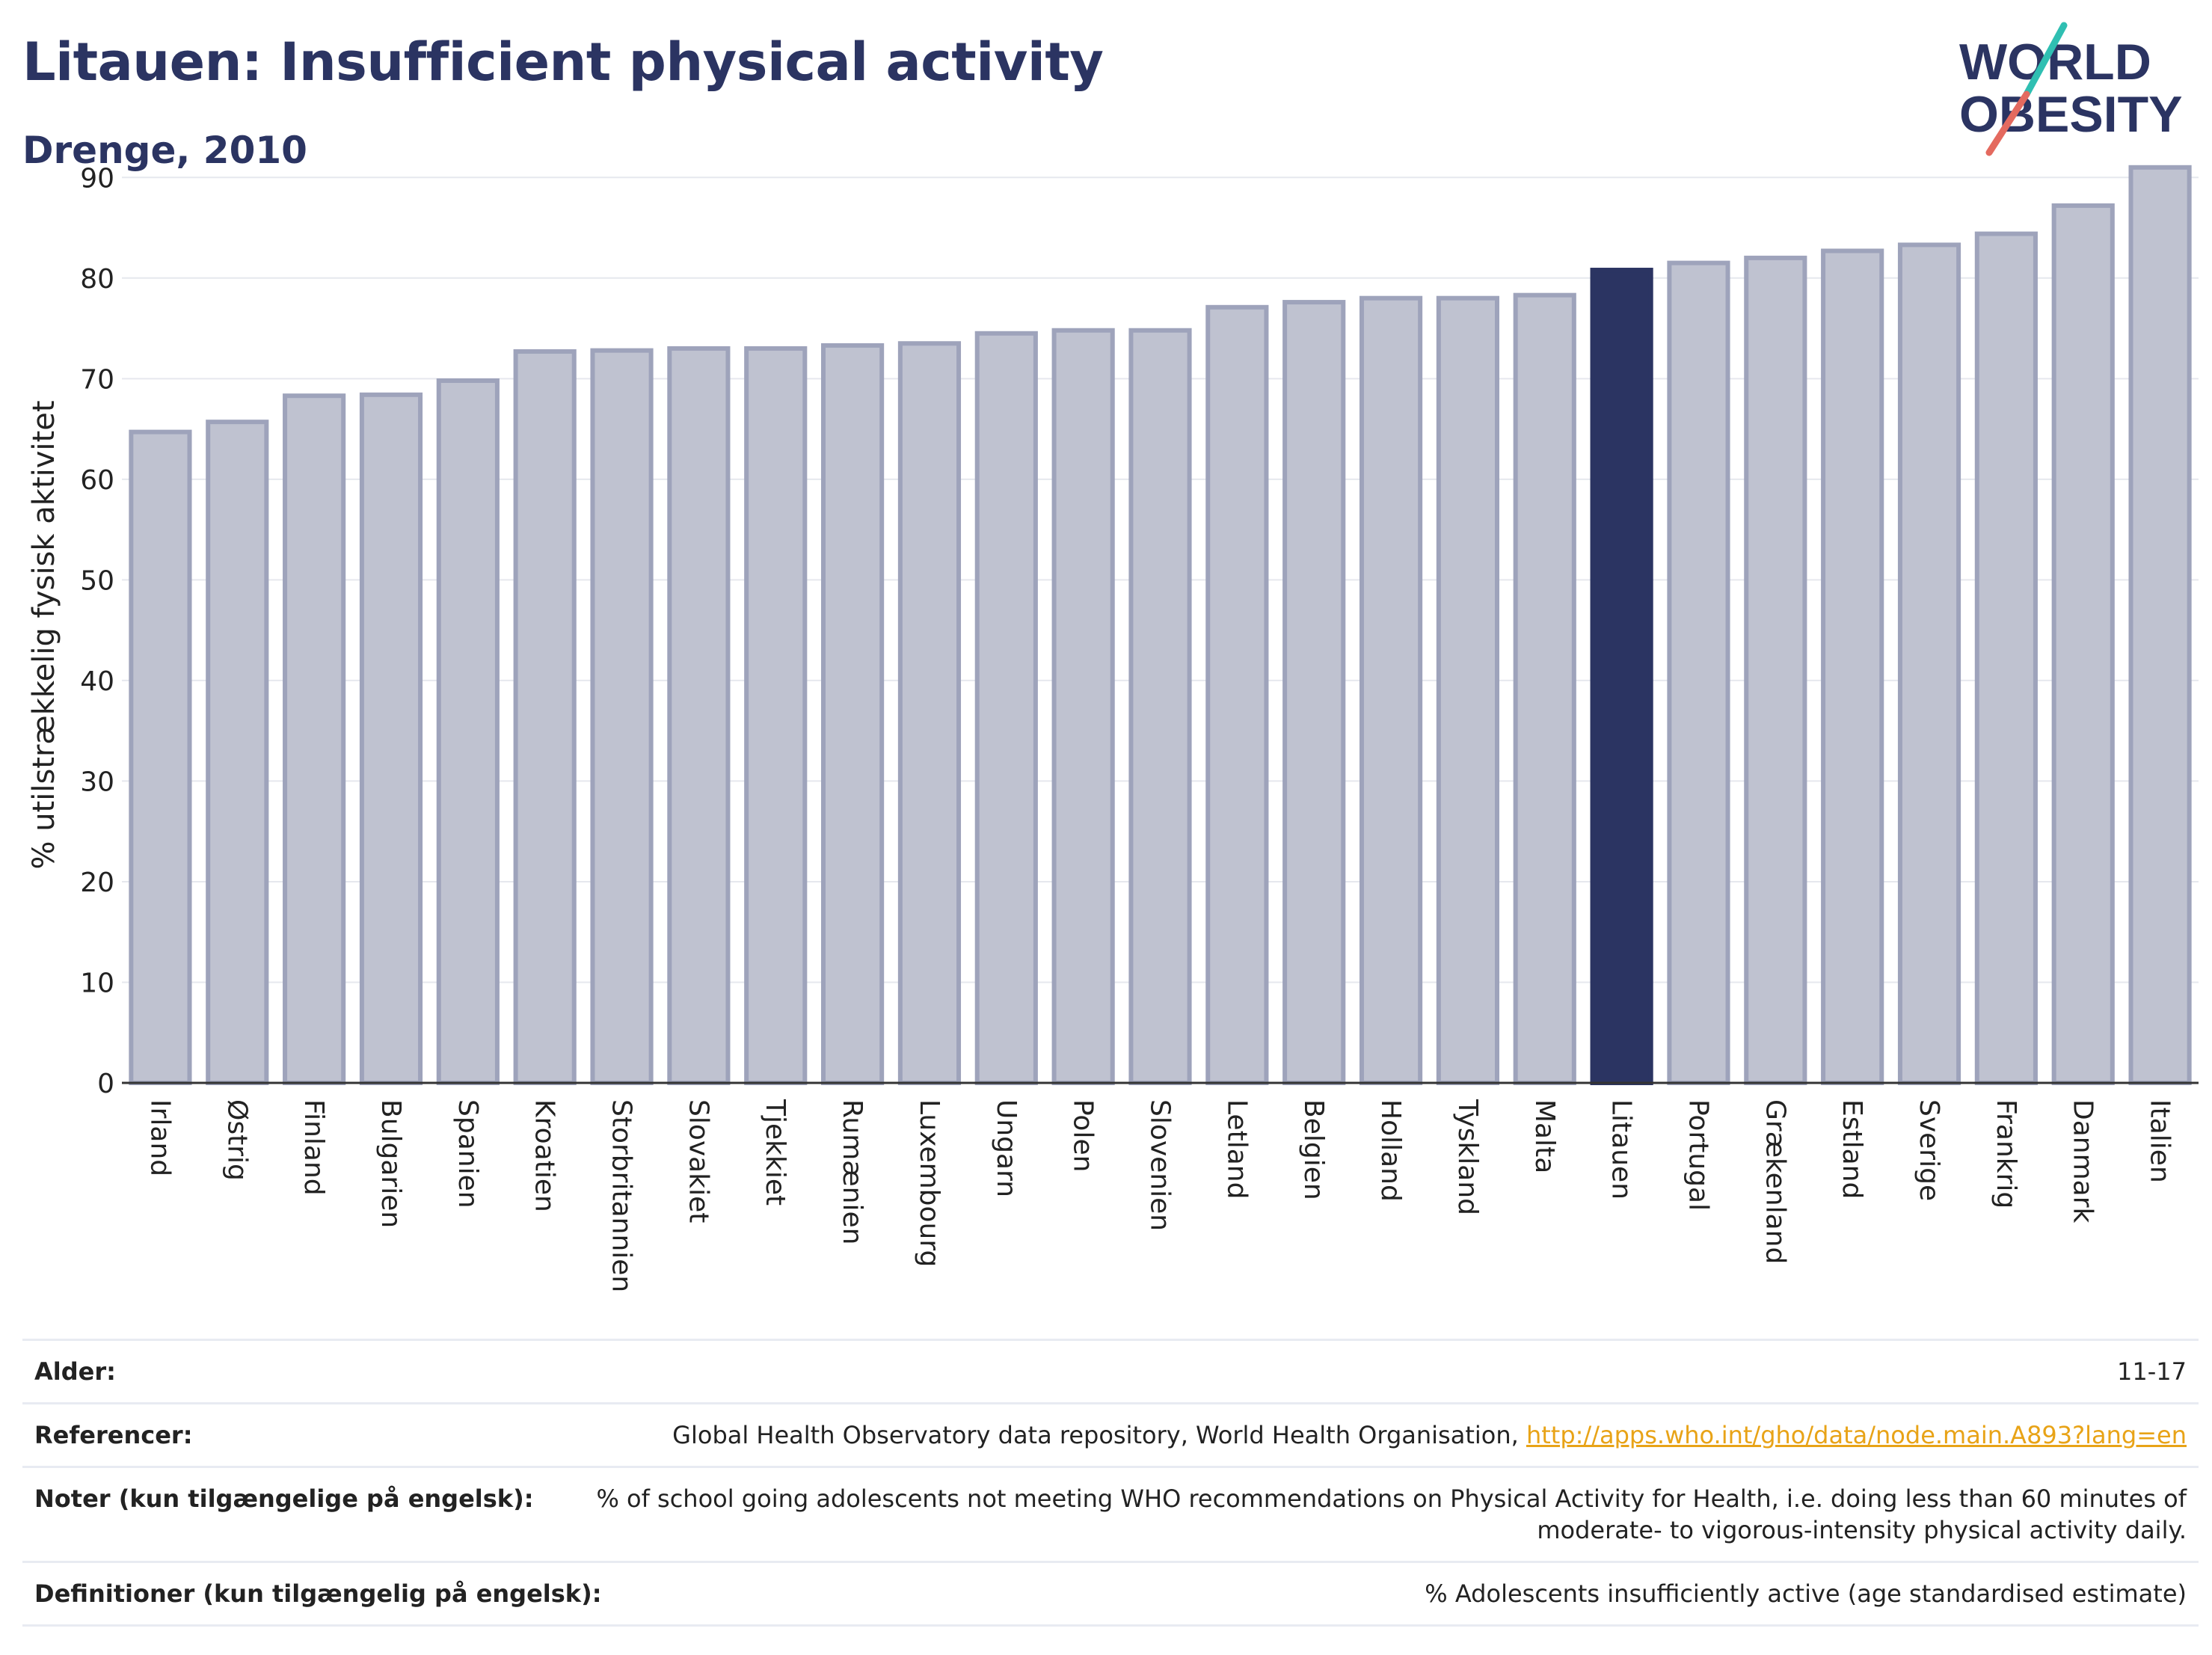 The image size is (2212, 1655). Describe the element at coordinates (1391, 690) in the screenshot. I see `bar-holland` at that location.